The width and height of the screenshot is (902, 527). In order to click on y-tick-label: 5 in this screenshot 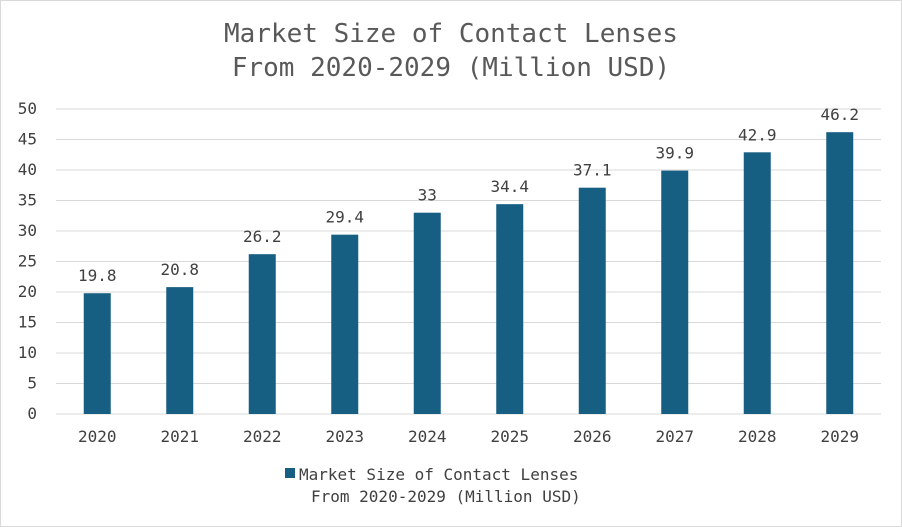, I will do `click(32, 383)`.